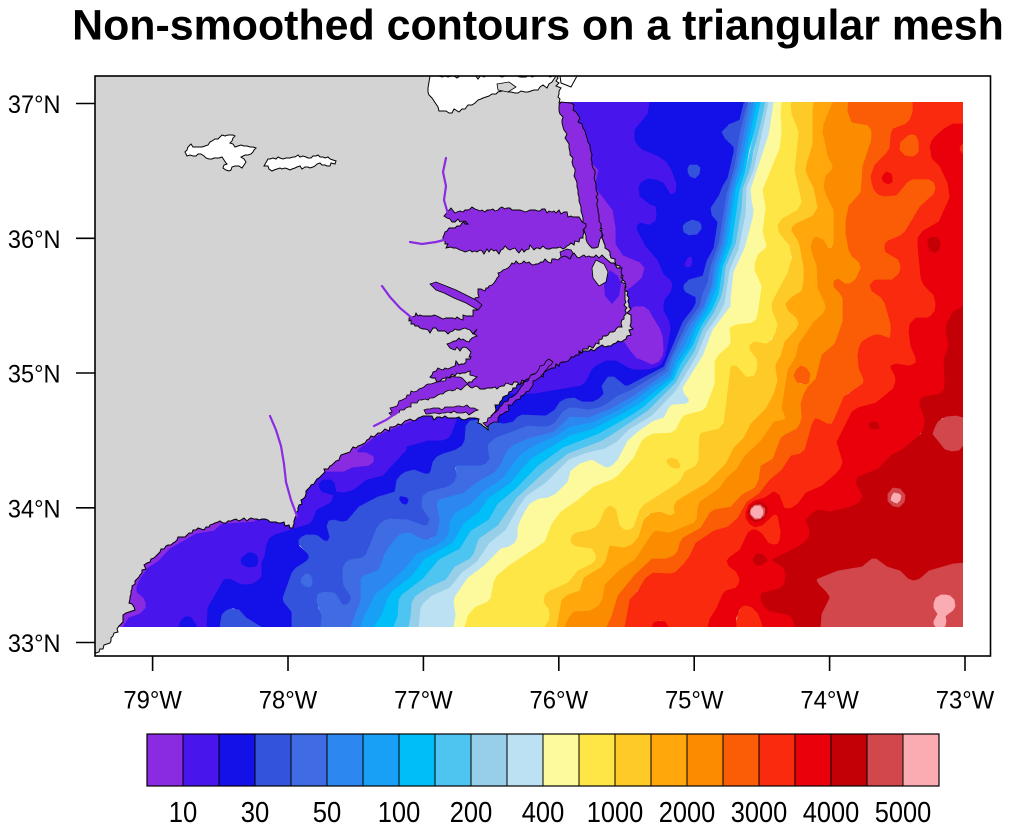  Describe the element at coordinates (423, 701) in the screenshot. I see `svg-text: 77°W` at that location.